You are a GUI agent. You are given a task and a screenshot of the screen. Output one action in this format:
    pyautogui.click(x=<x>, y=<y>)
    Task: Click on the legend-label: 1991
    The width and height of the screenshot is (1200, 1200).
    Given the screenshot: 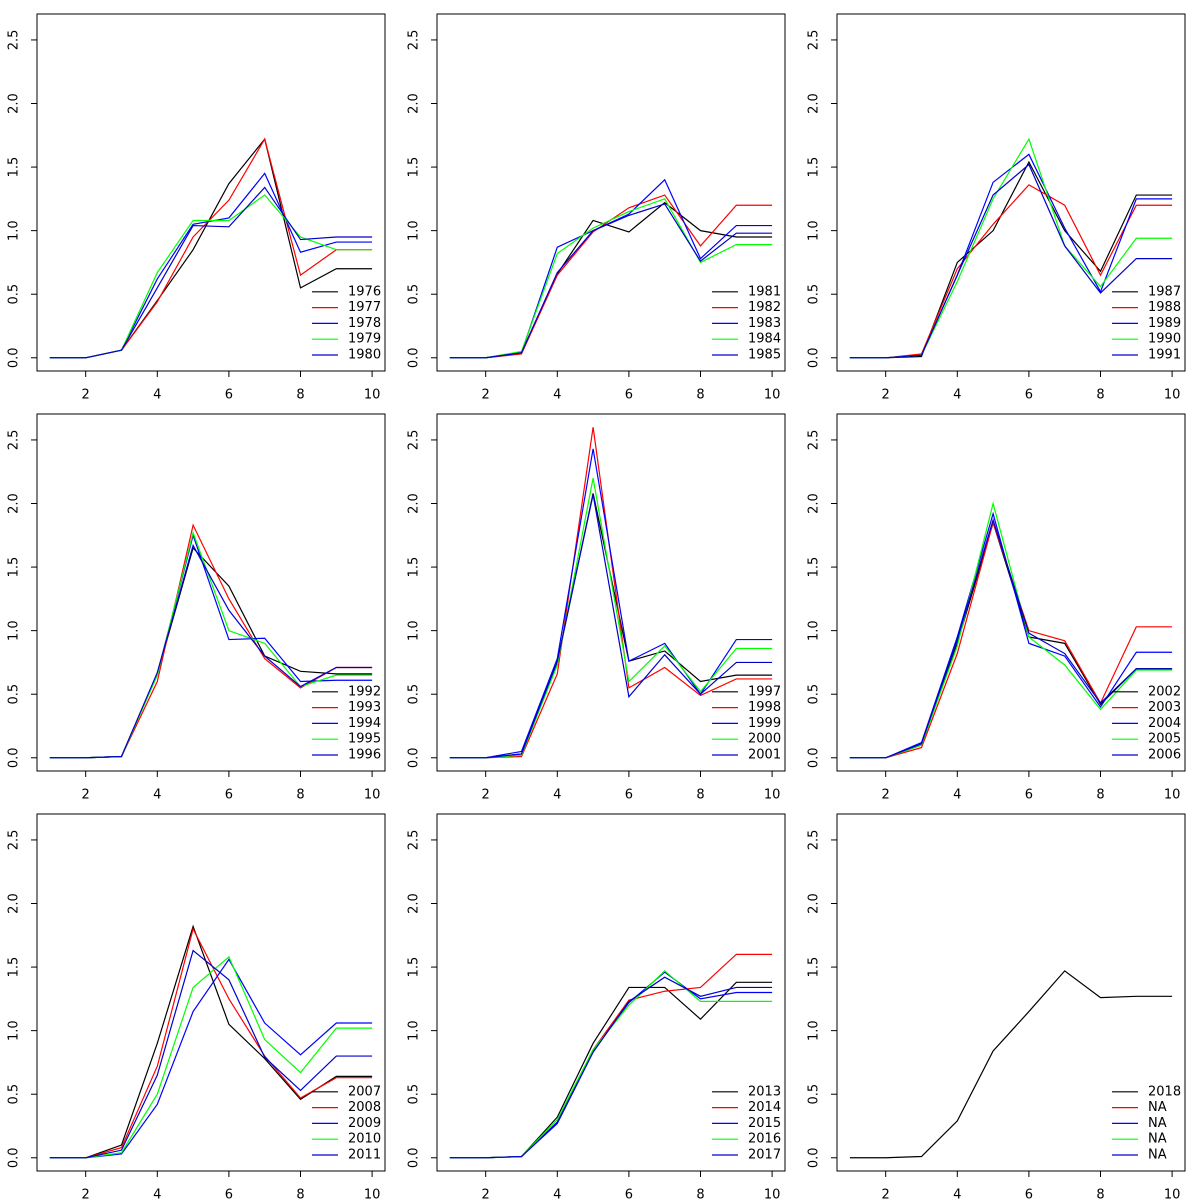 What is the action you would take?
    pyautogui.click(x=1164, y=355)
    